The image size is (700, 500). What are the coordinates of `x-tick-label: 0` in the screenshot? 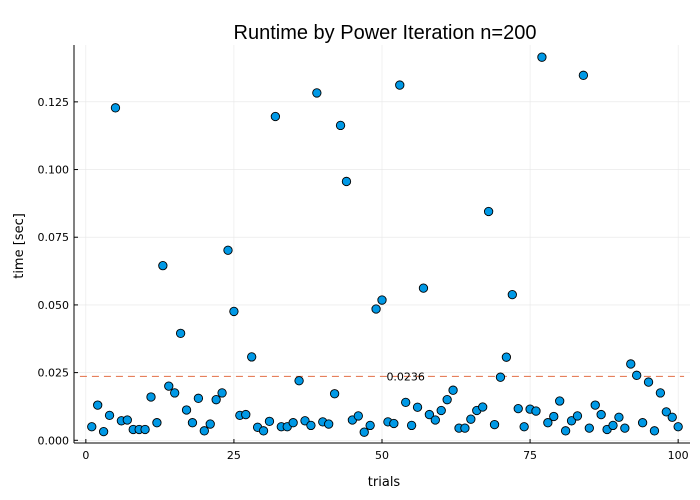 It's located at (85, 455).